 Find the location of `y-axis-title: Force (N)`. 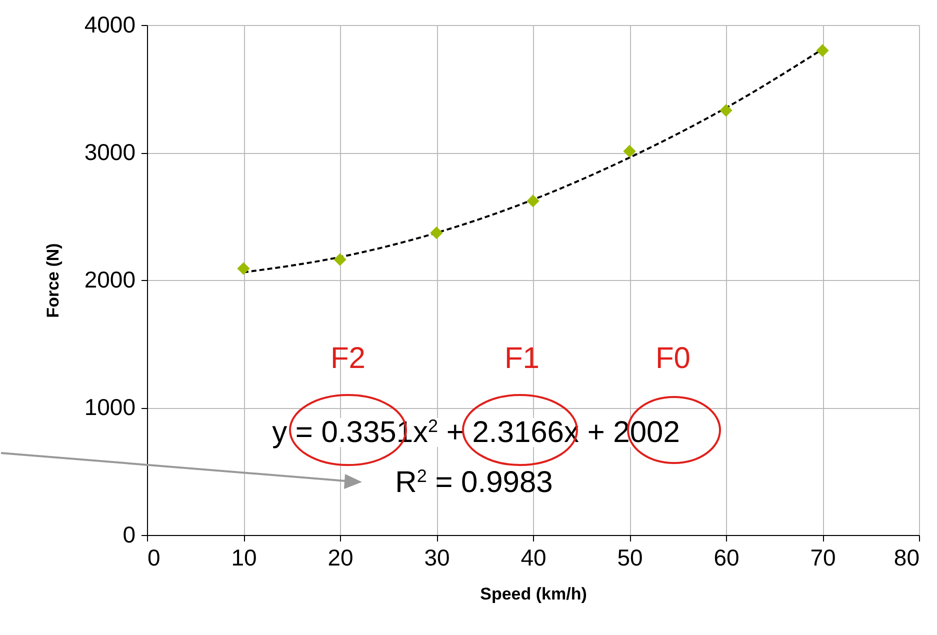

y-axis-title: Force (N) is located at coordinates (52, 280).